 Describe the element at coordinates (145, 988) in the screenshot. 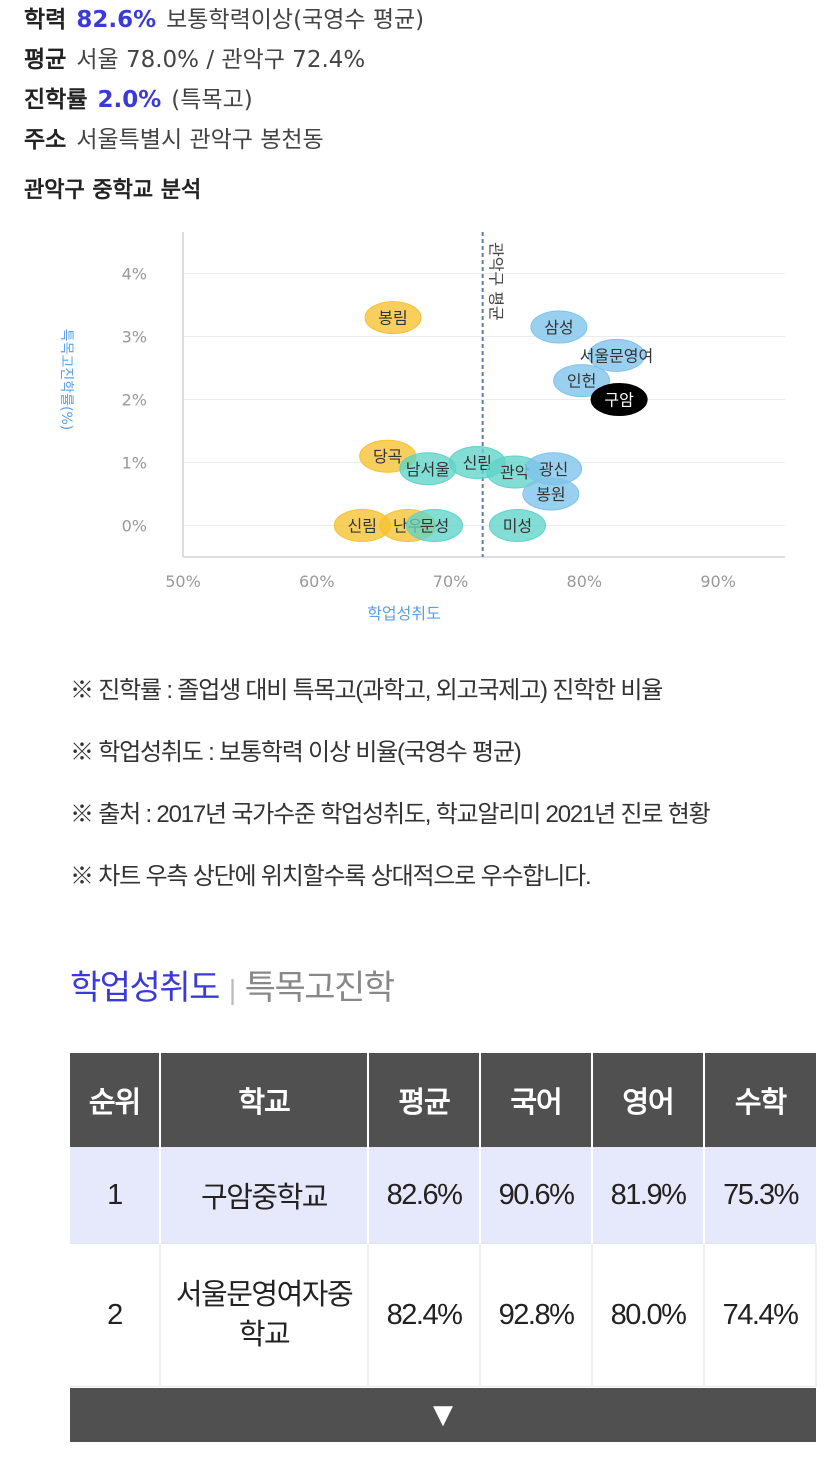

I see `tab-achievement: 학업성취도` at that location.